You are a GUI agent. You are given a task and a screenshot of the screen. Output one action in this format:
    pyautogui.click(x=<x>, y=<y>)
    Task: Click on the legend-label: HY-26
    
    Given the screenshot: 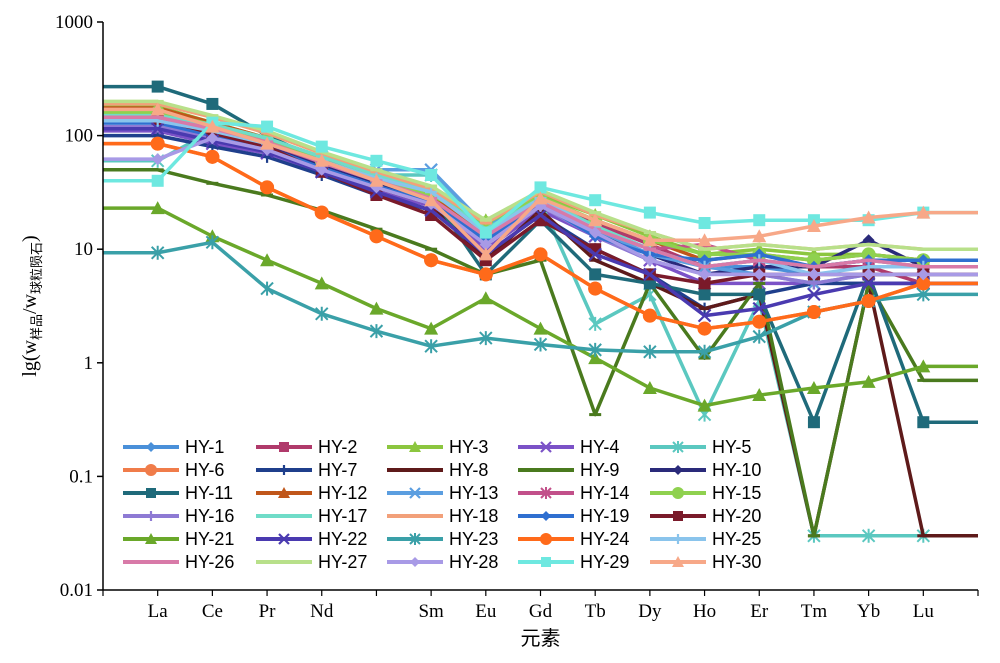 What is the action you would take?
    pyautogui.click(x=209, y=562)
    